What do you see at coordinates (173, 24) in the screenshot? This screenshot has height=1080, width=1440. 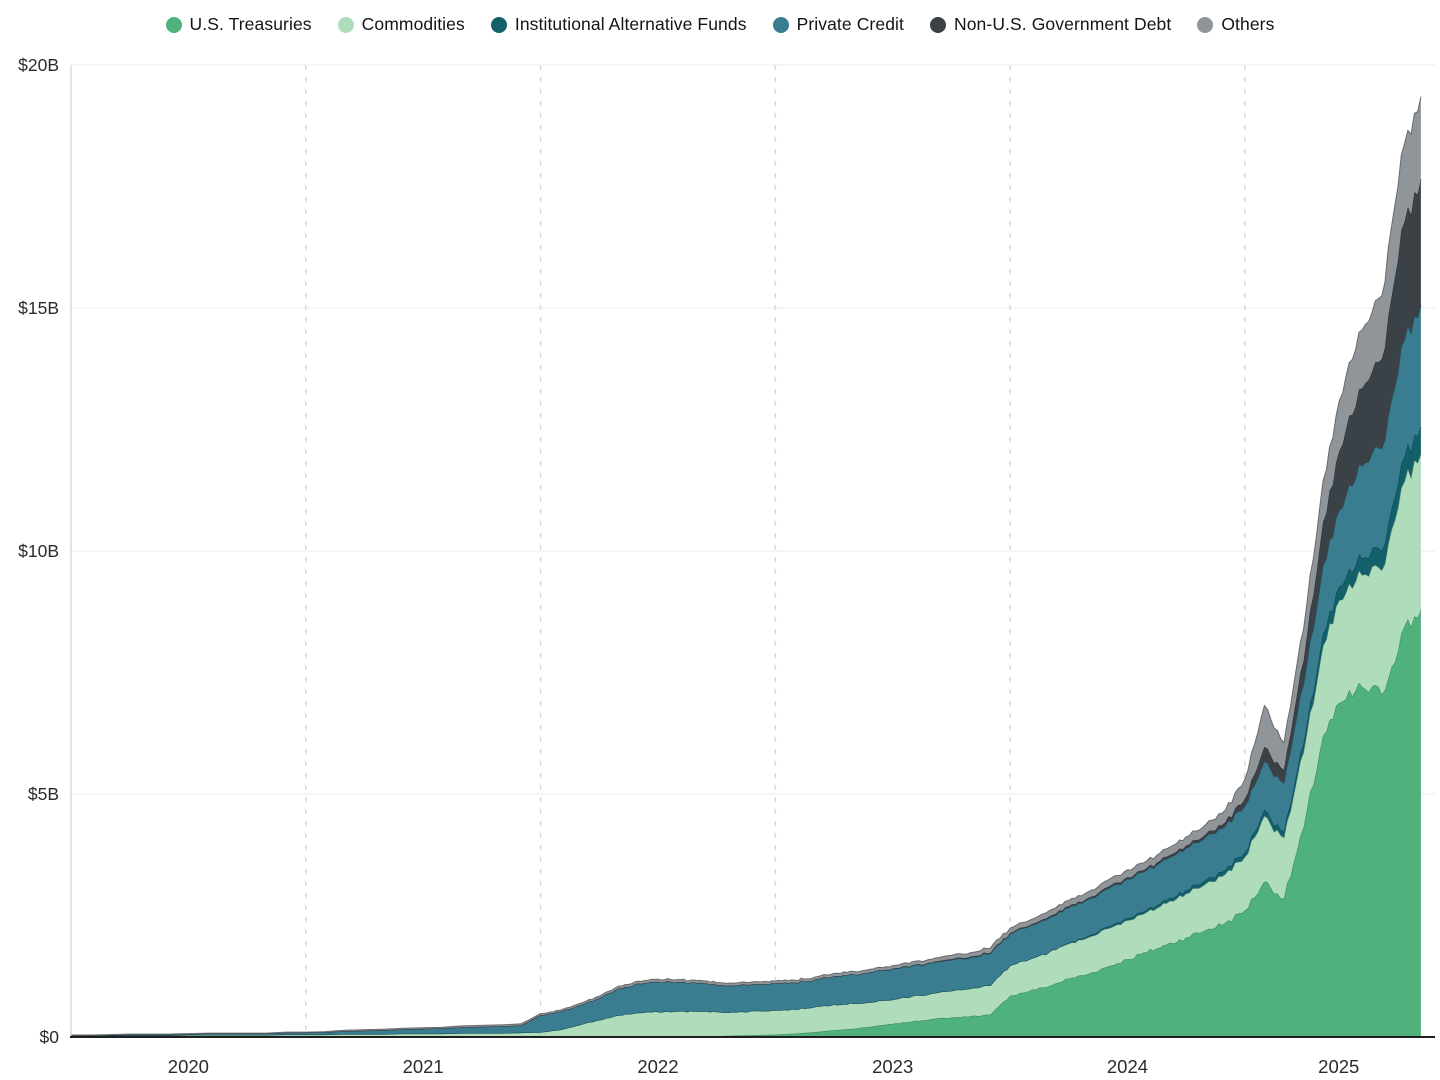 I see `us-treasuries-swatch-icon` at bounding box center [173, 24].